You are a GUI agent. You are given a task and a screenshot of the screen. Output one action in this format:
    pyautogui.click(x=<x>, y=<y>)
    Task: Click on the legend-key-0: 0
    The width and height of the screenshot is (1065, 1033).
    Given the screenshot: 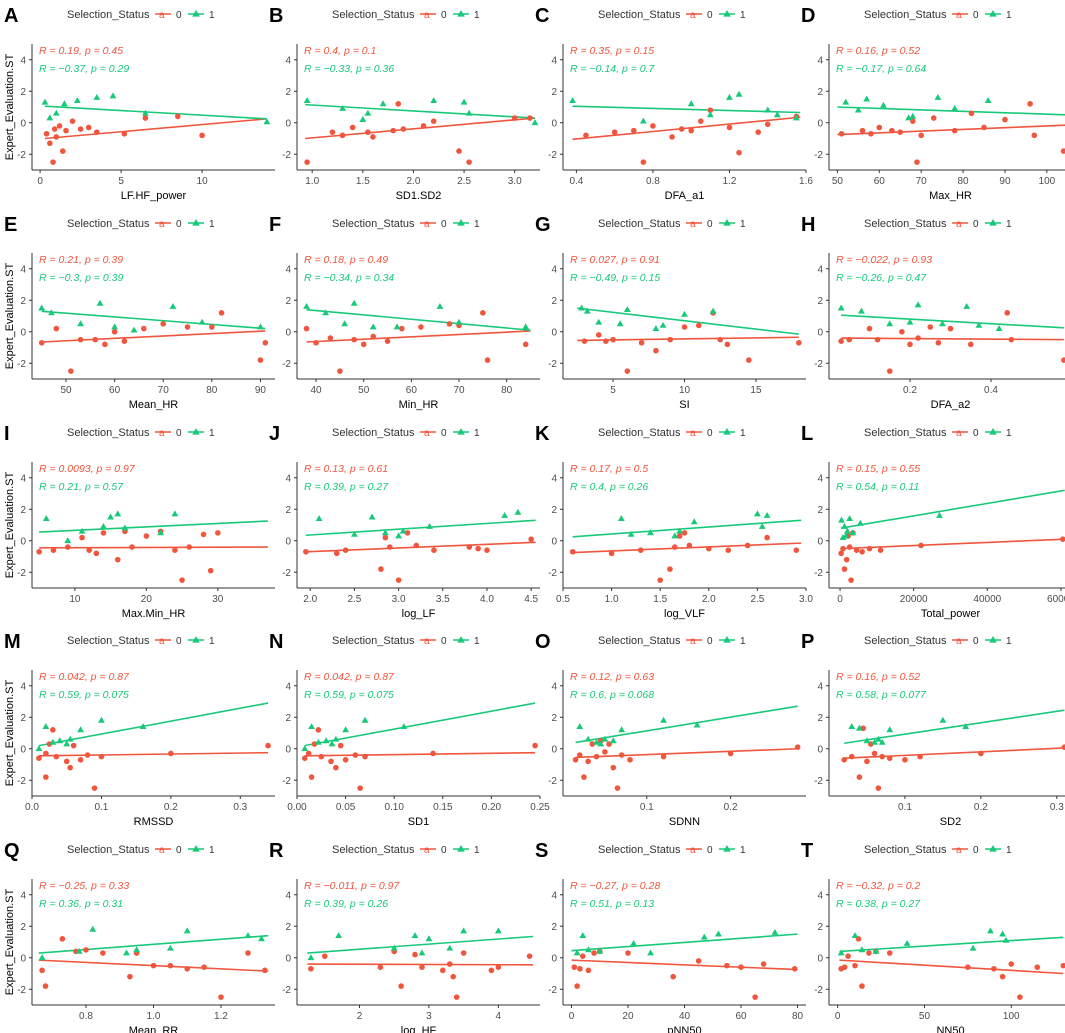 What is the action you would take?
    pyautogui.click(x=976, y=850)
    